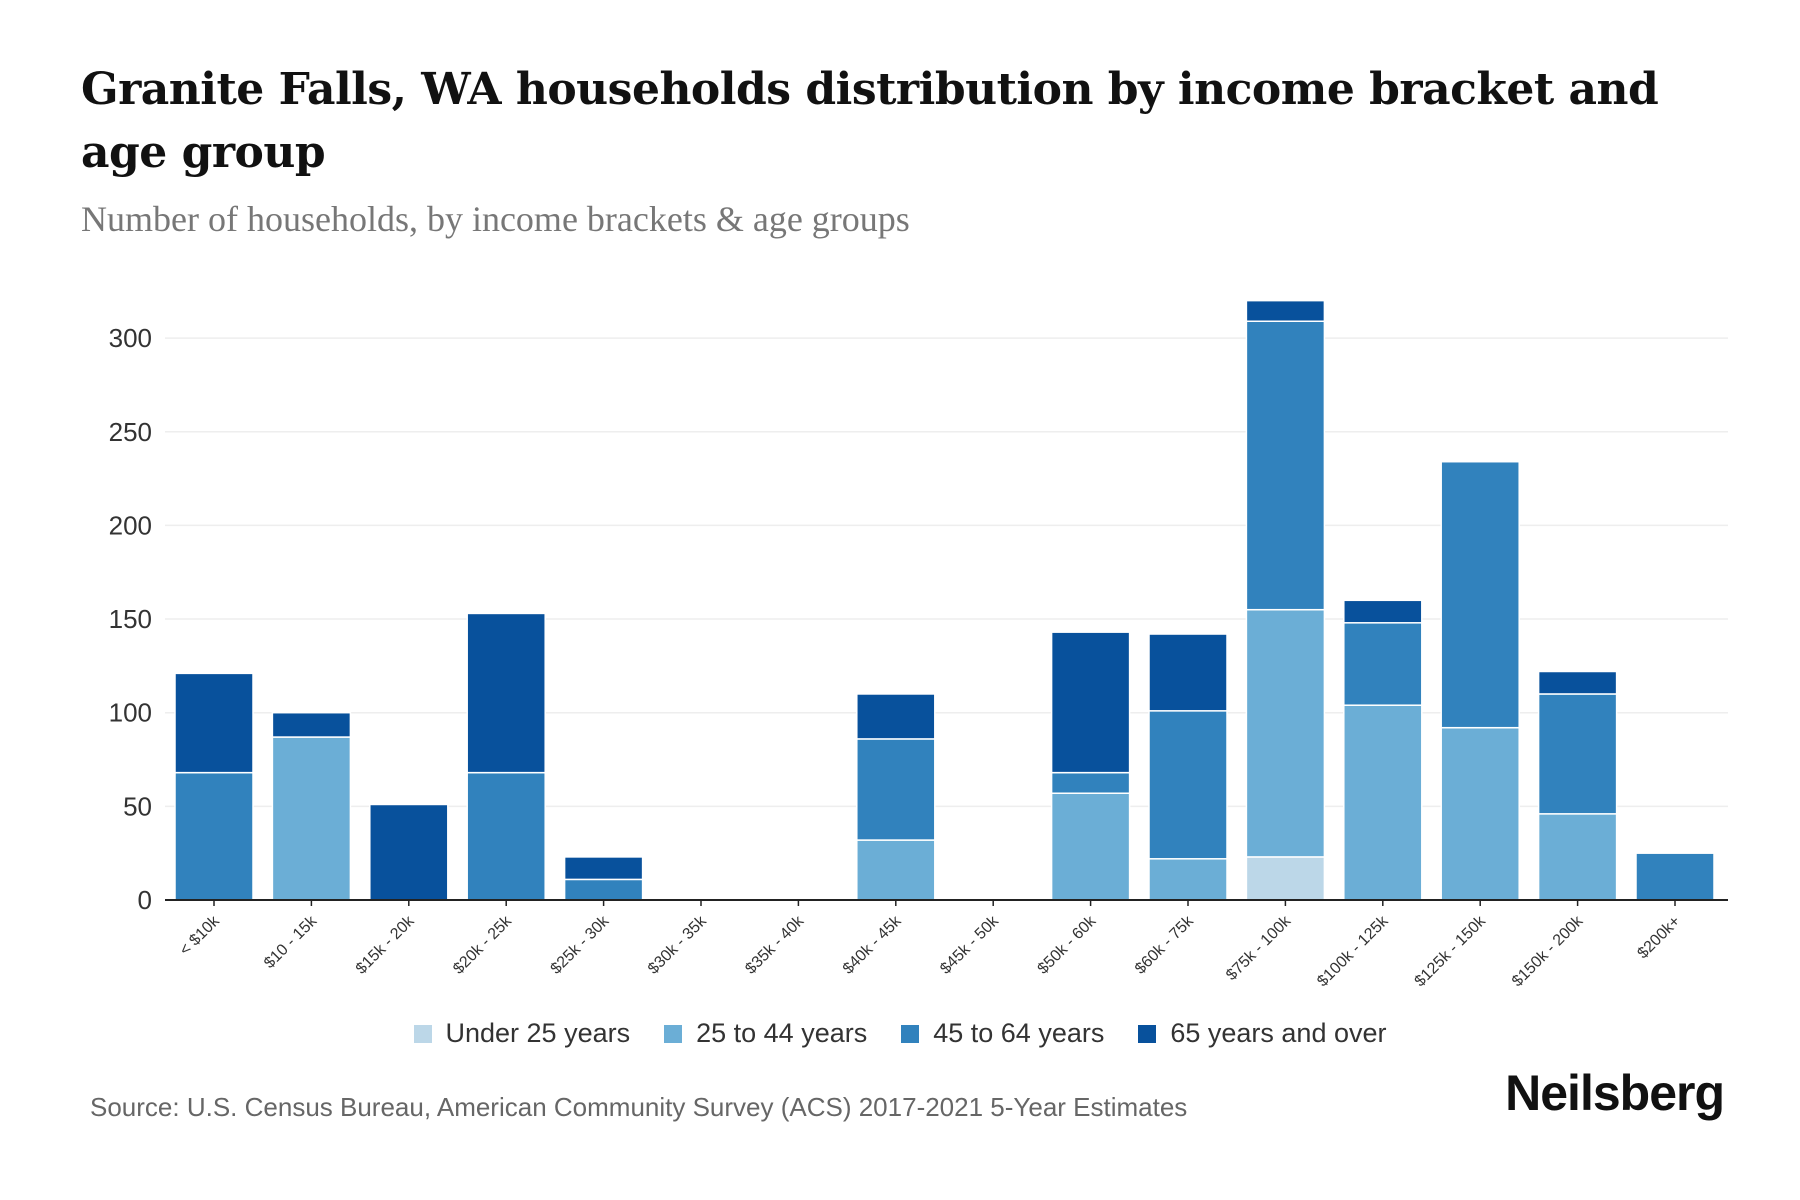  Describe the element at coordinates (1278, 1033) in the screenshot. I see `legend-label: 65 years and over` at that location.